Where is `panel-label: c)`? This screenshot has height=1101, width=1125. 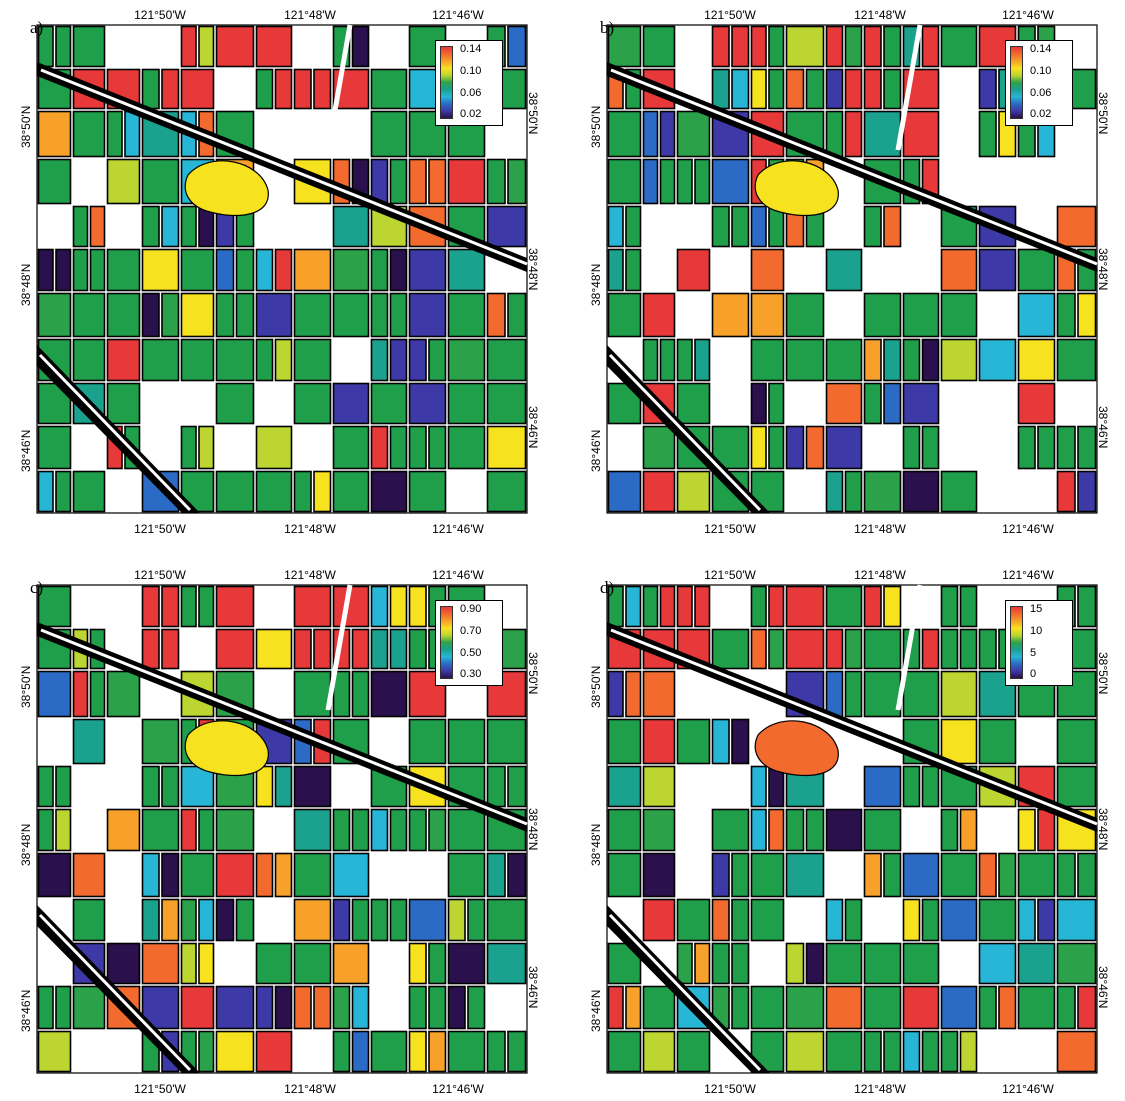 panel-label: c) is located at coordinates (37, 587).